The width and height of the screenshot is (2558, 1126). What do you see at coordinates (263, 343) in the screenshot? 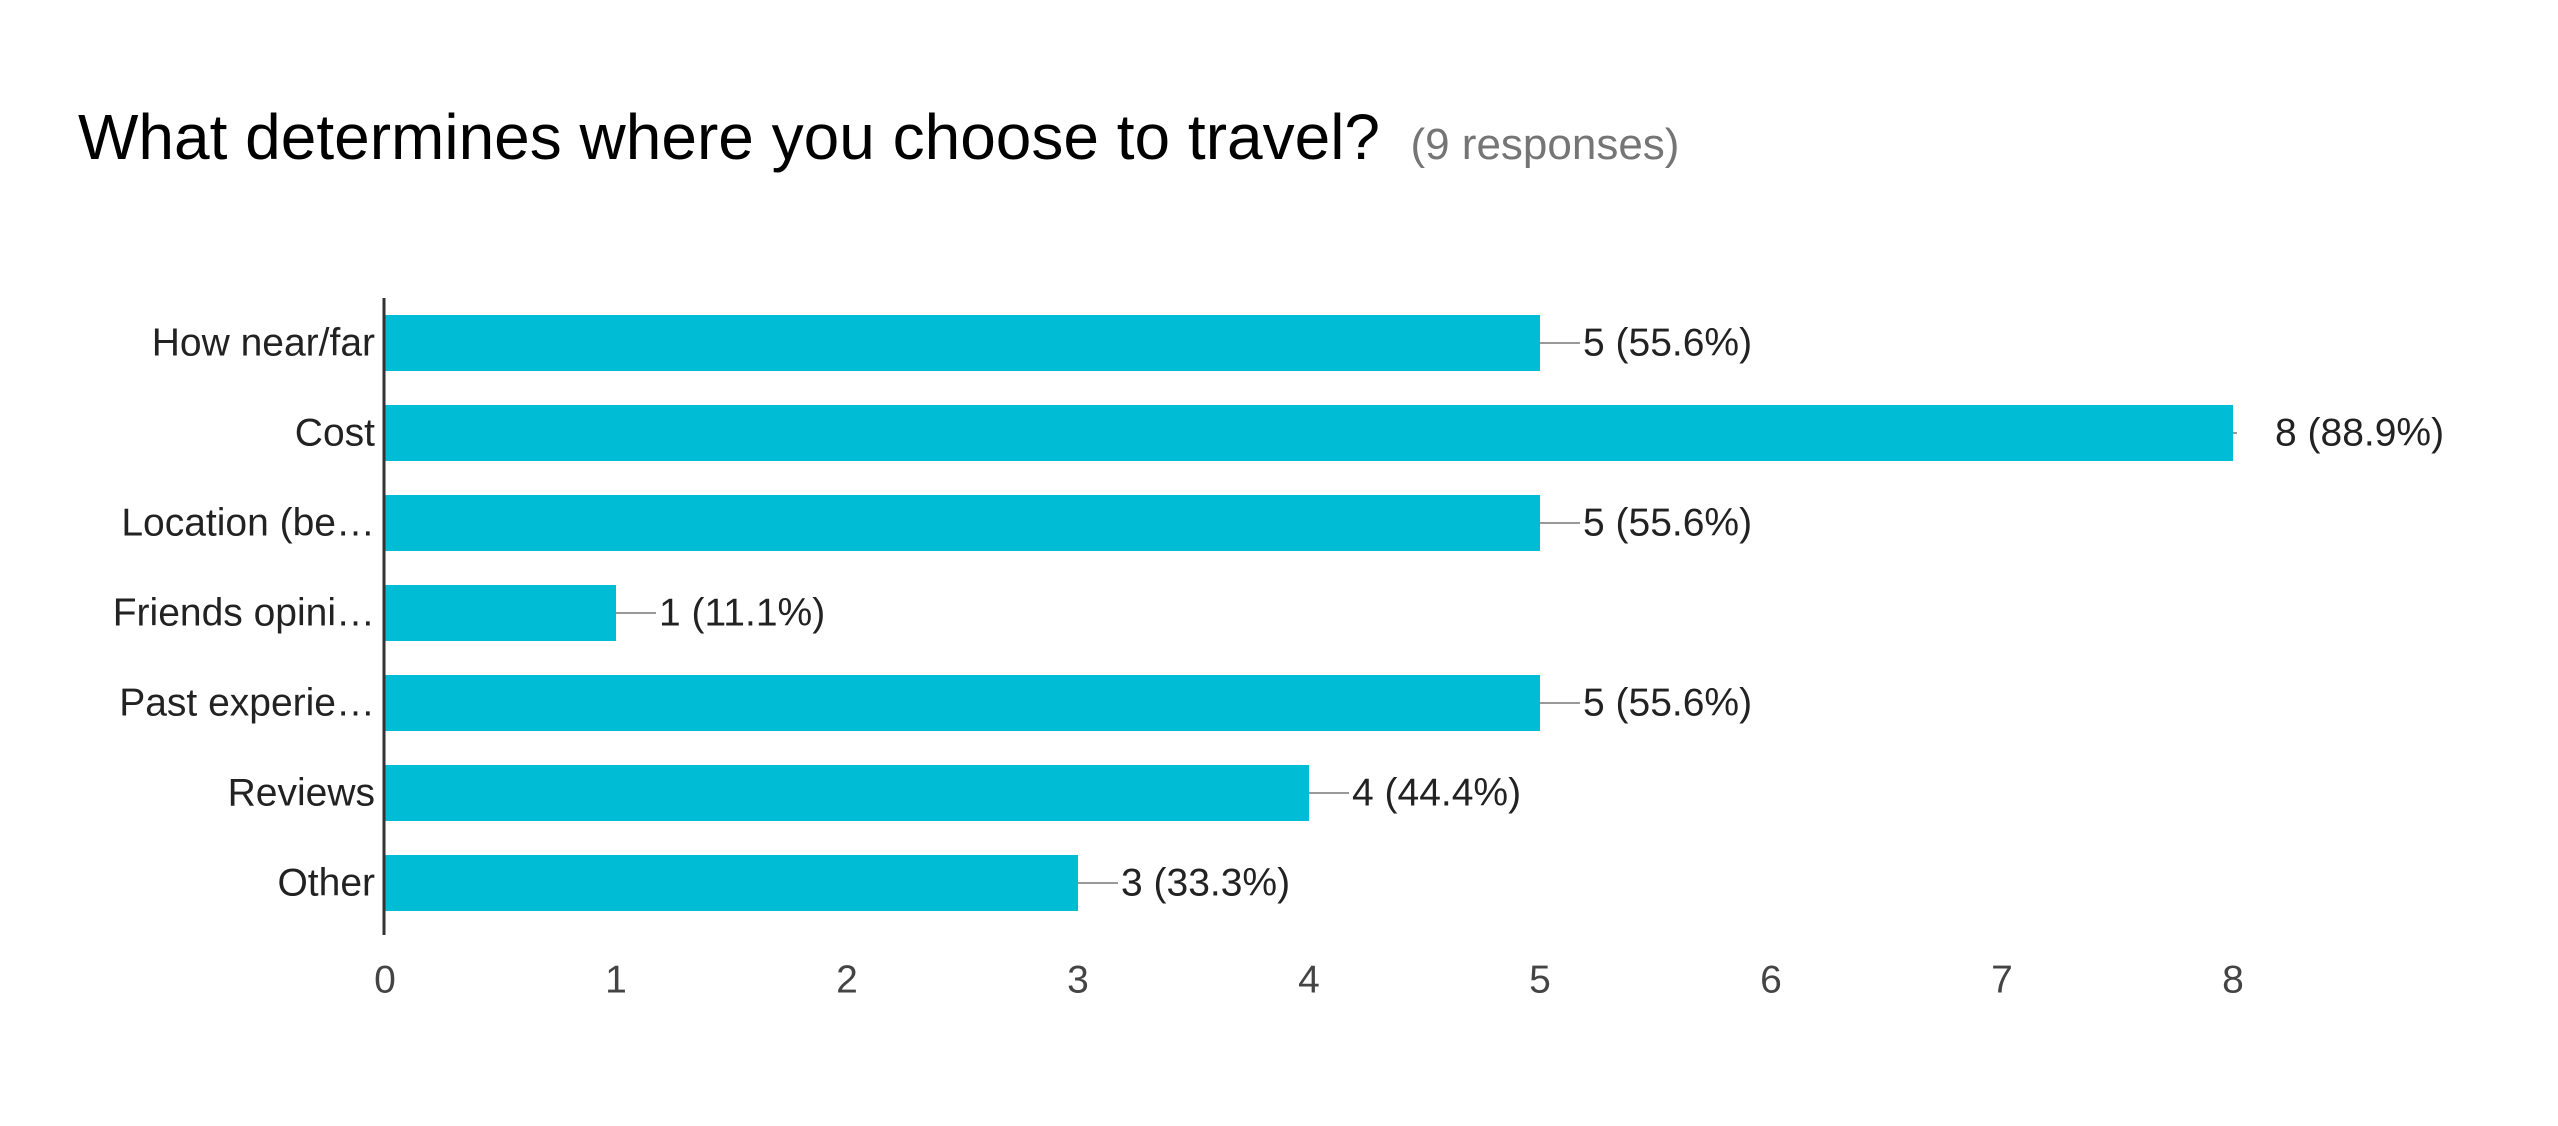
I see `category-label-0: How near/far` at bounding box center [263, 343].